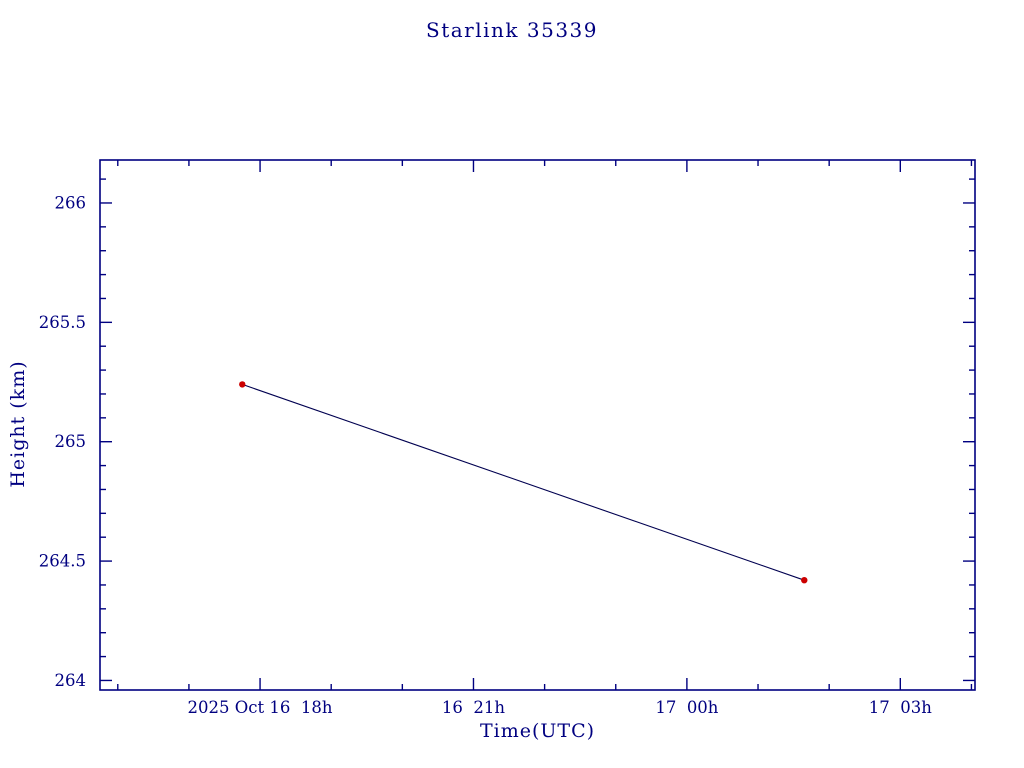  What do you see at coordinates (71, 441) in the screenshot?
I see `y-tick-label: 265` at bounding box center [71, 441].